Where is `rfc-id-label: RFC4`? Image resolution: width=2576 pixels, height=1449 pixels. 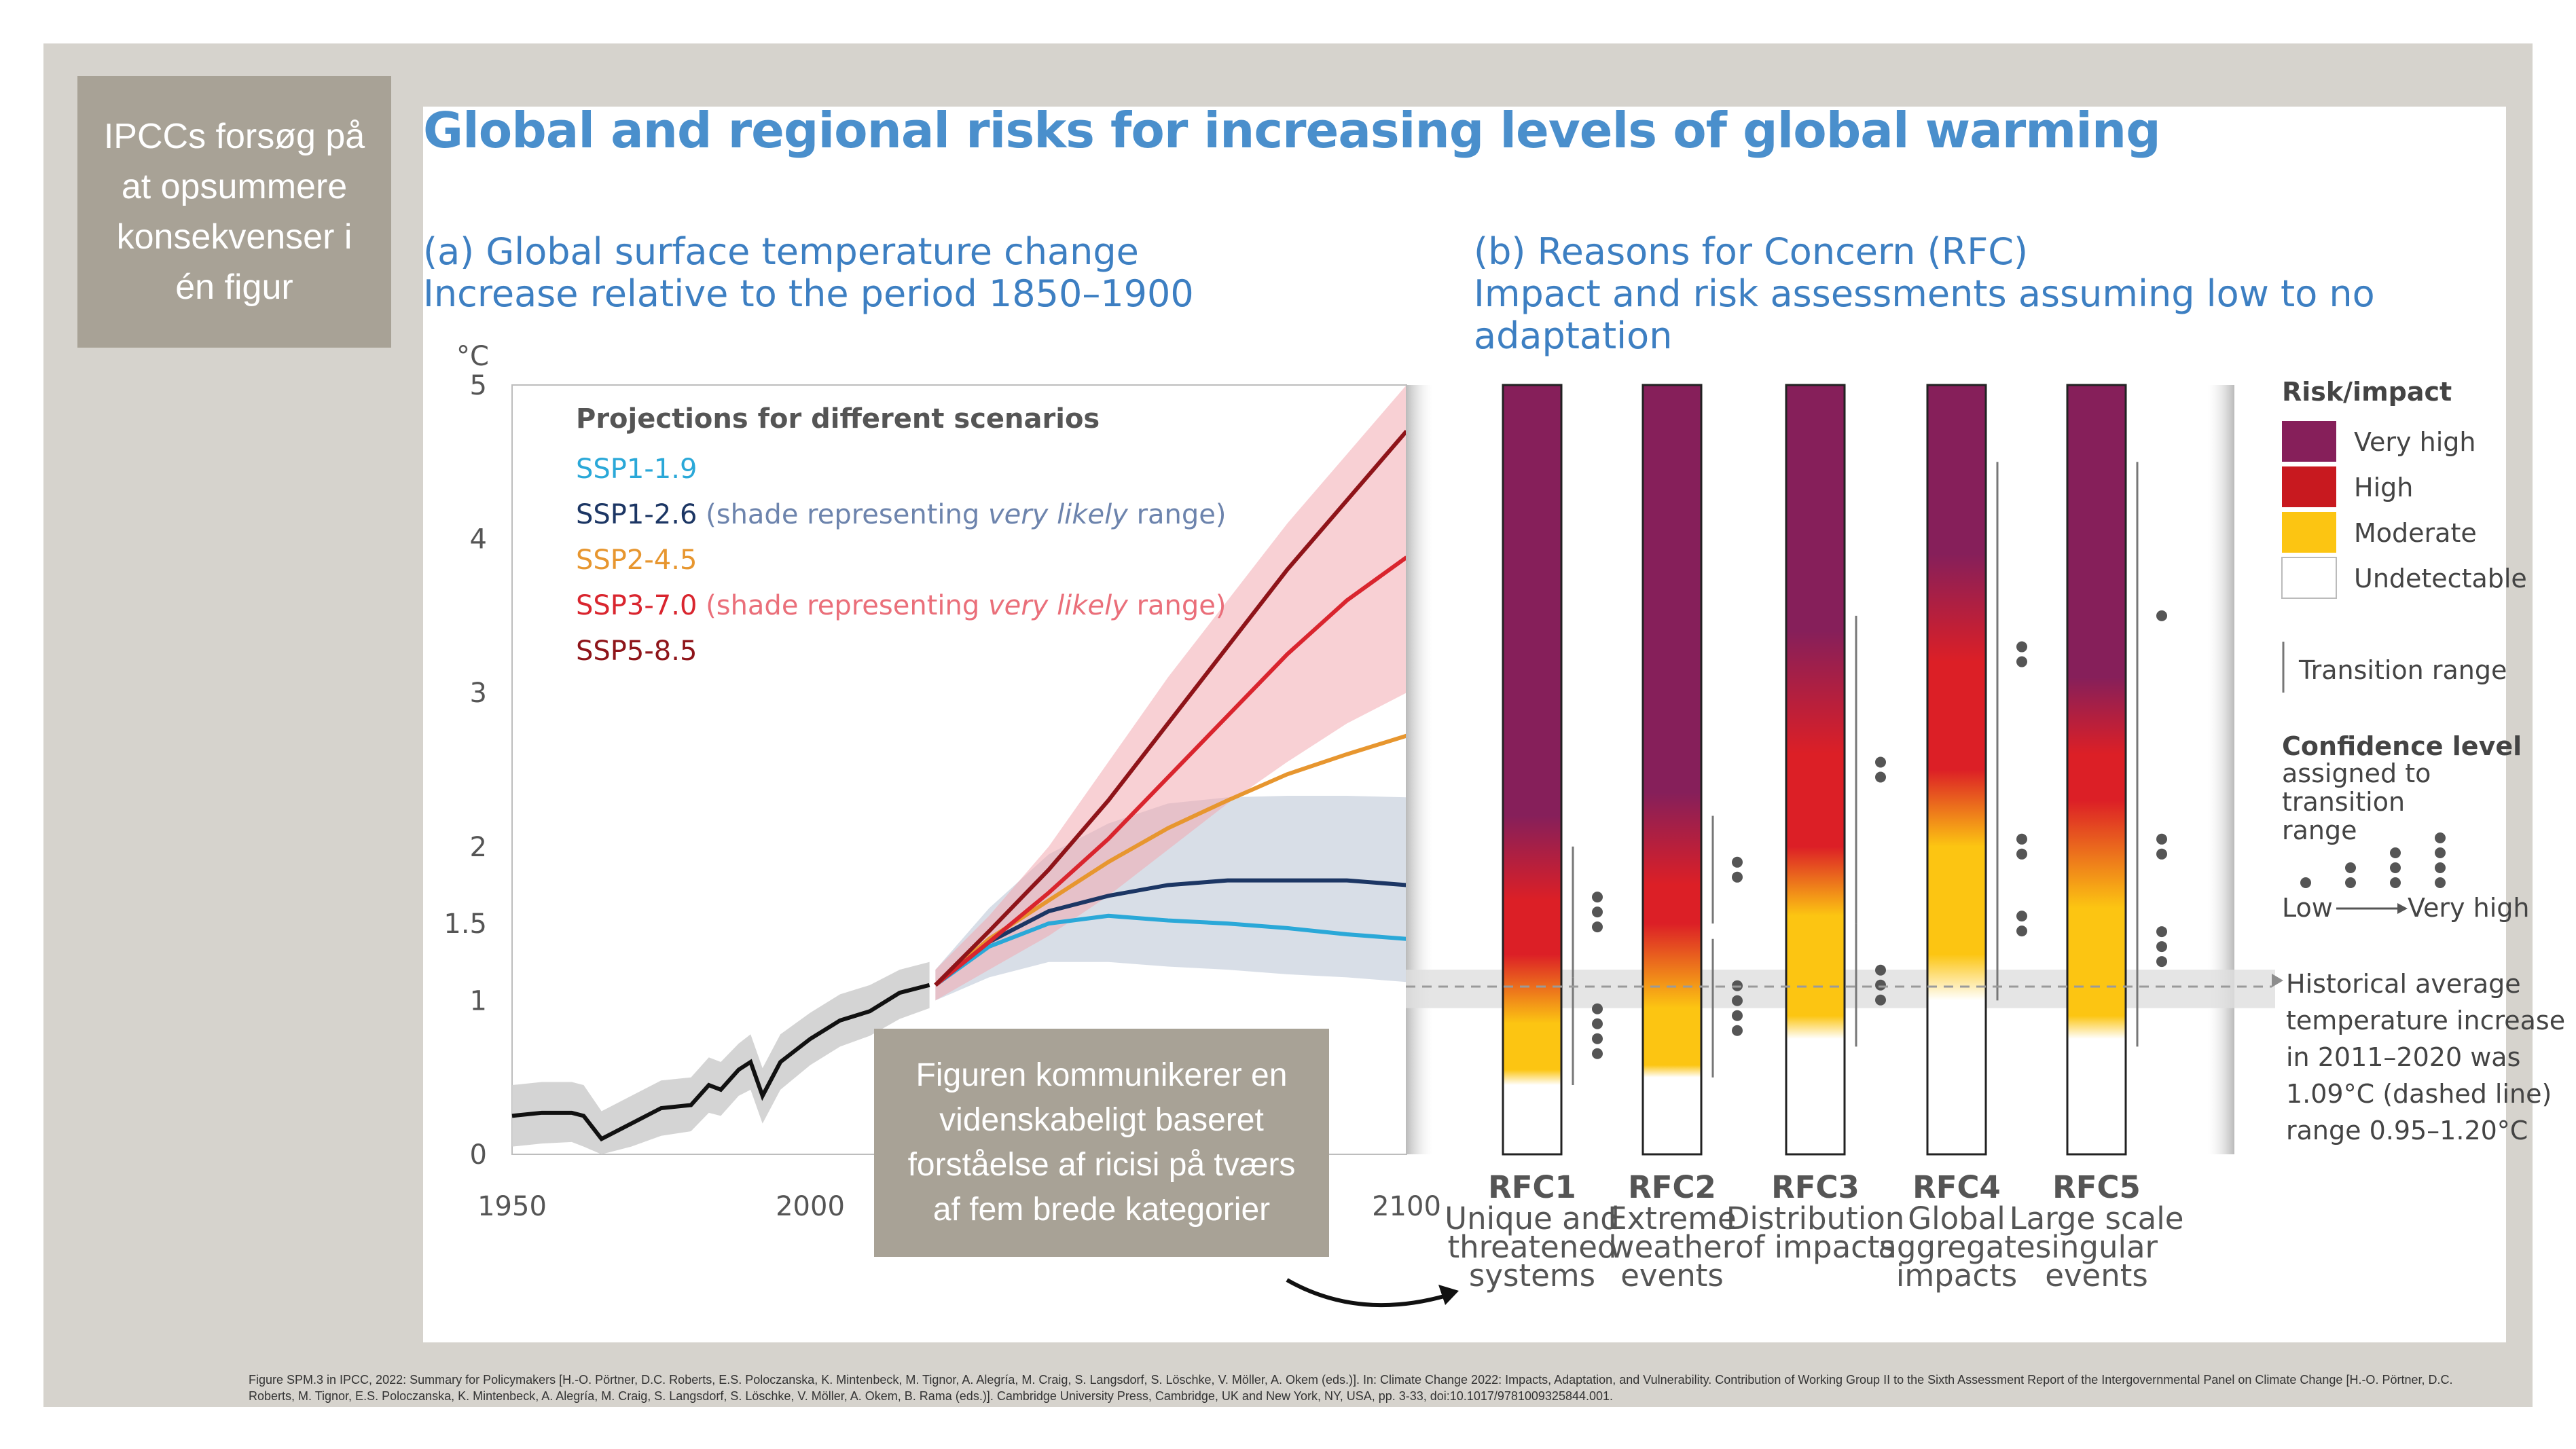 rfc-id-label: RFC4 is located at coordinates (1957, 1187).